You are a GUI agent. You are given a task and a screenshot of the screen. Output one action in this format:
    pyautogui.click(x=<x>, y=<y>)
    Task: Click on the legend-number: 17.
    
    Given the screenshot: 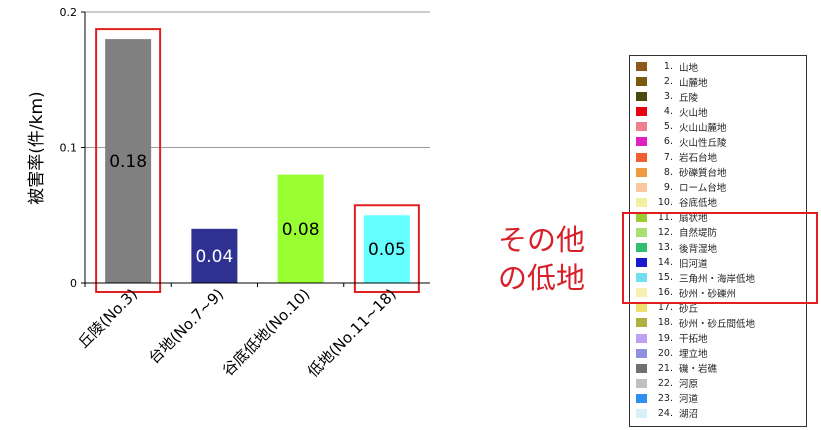 What is the action you would take?
    pyautogui.click(x=665, y=308)
    